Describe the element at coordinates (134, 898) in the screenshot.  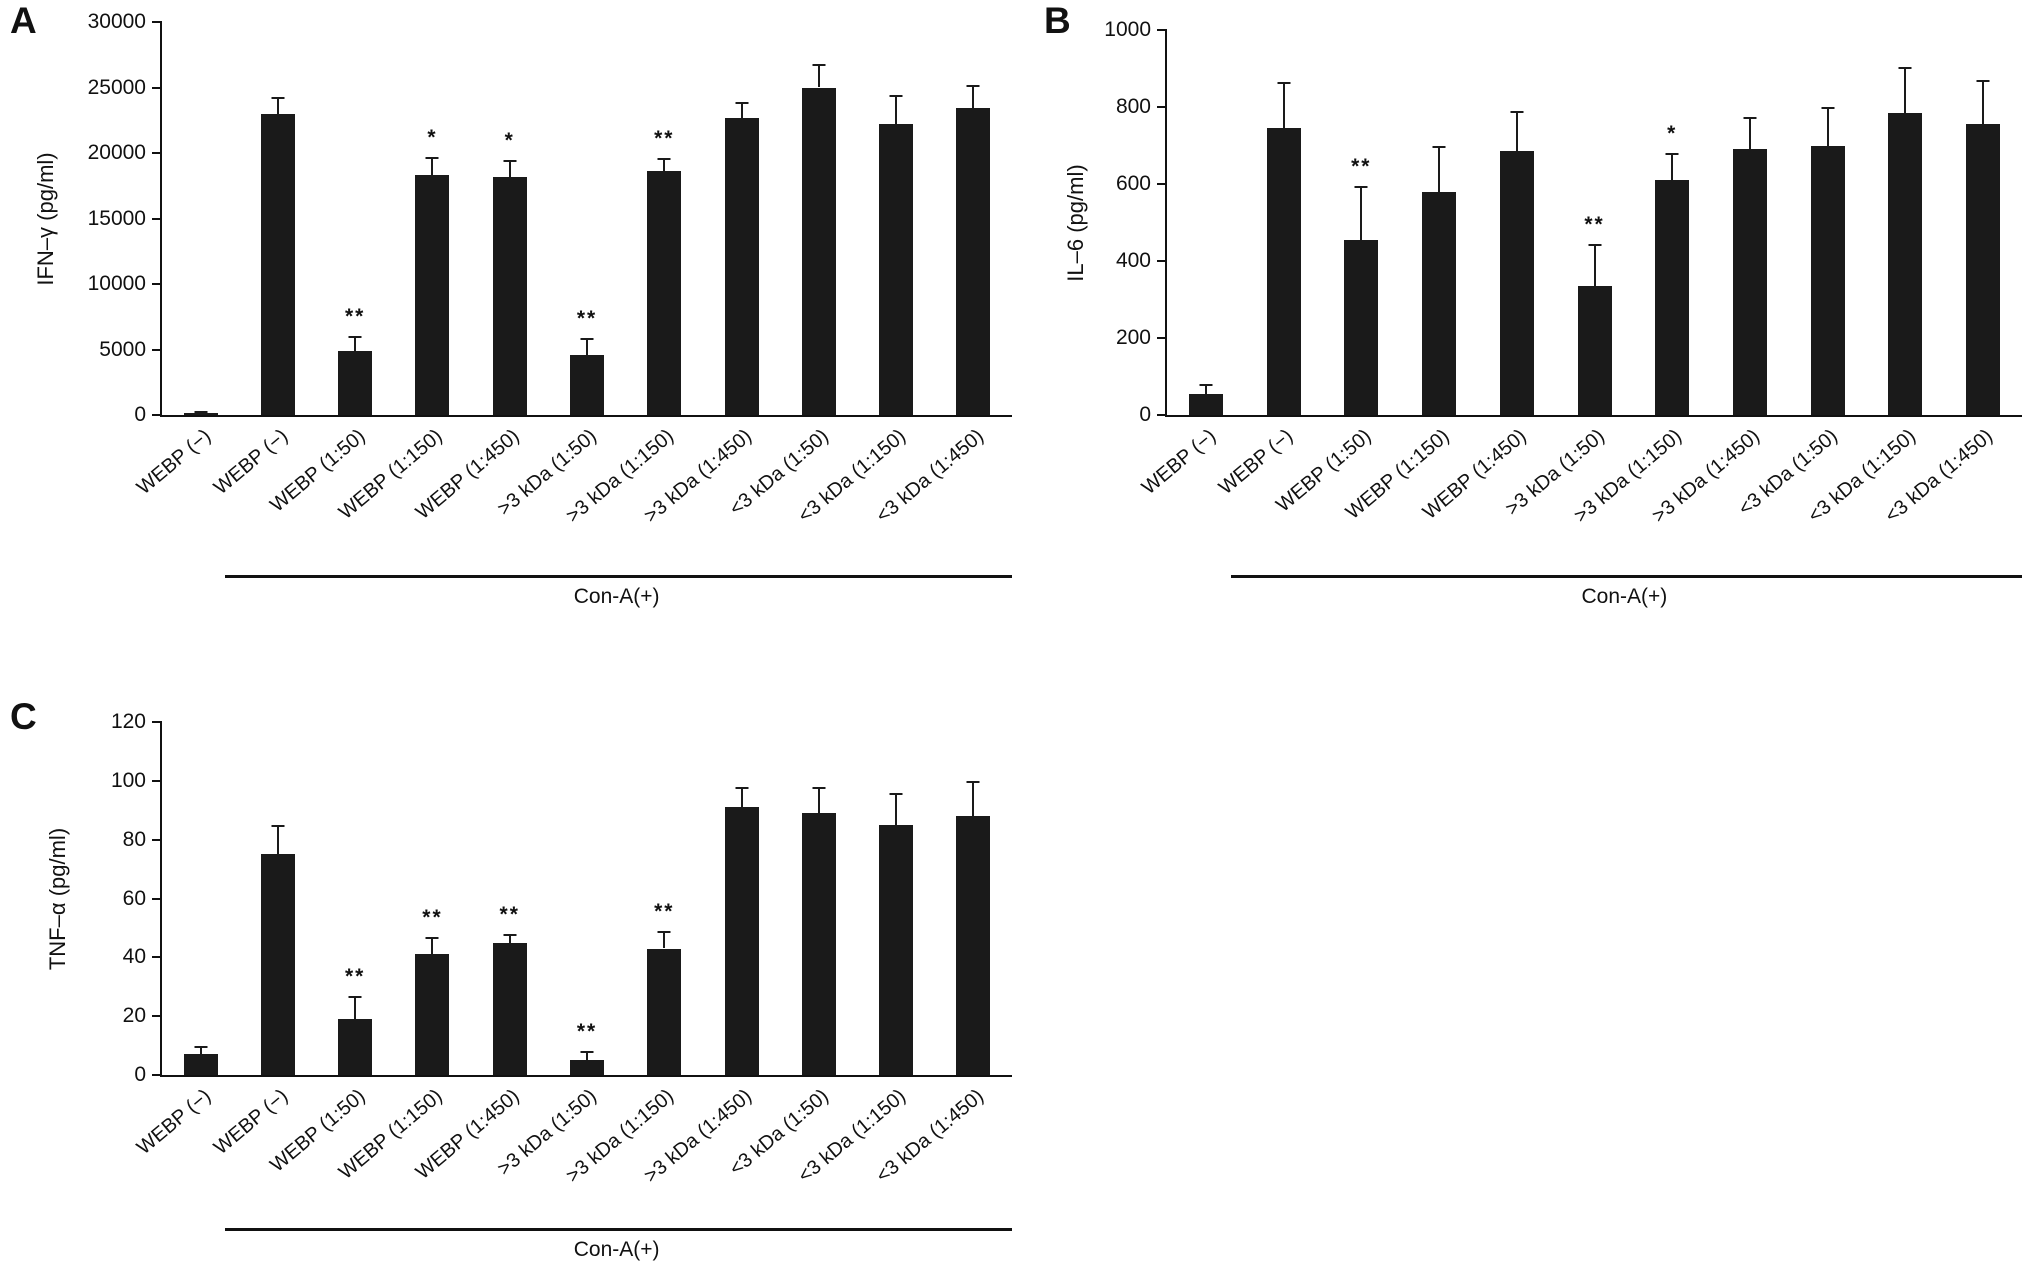
I see `y-axis-tick-label: 60` at that location.